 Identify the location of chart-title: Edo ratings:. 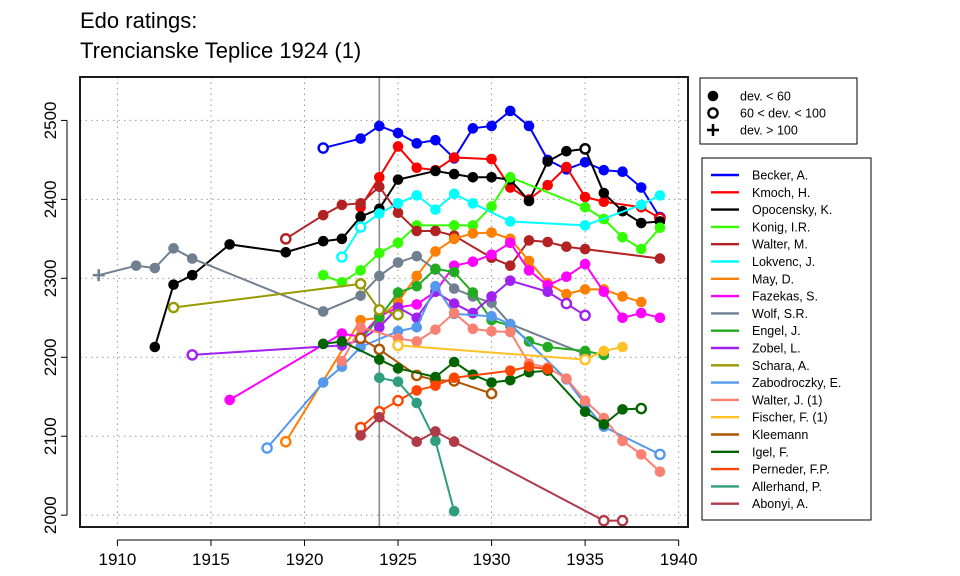
(138, 20).